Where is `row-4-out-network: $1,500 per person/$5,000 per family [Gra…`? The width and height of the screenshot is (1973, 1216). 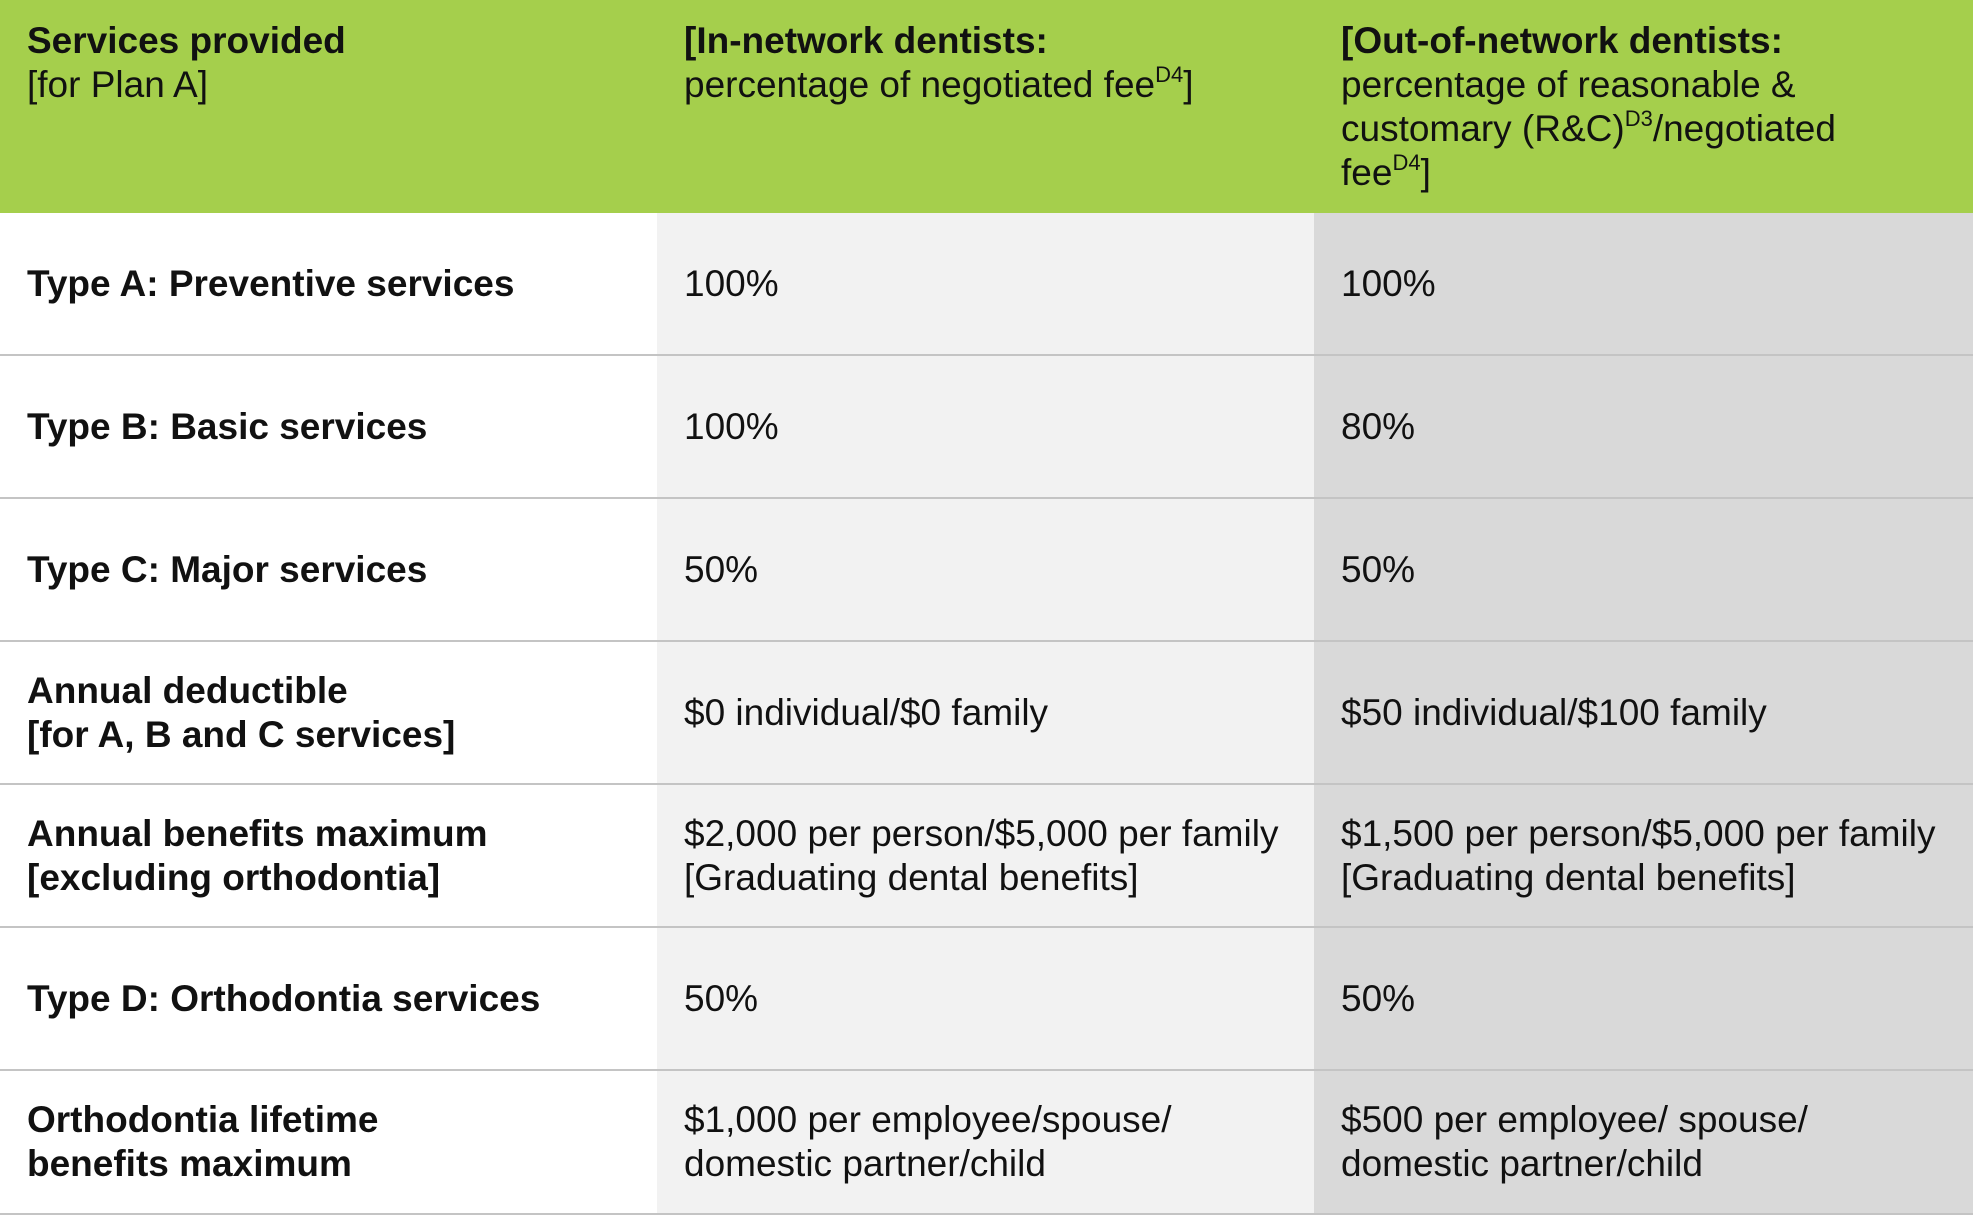
row-4-out-network: $1,500 per person/$5,000 per family [Gra… is located at coordinates (1643, 856).